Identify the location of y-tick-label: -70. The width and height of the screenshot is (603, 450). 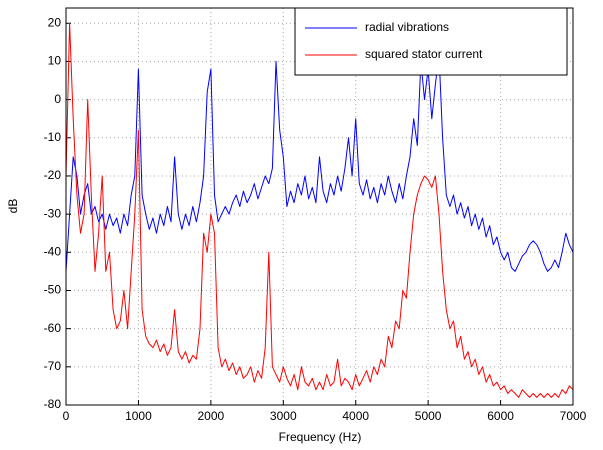
(53, 366).